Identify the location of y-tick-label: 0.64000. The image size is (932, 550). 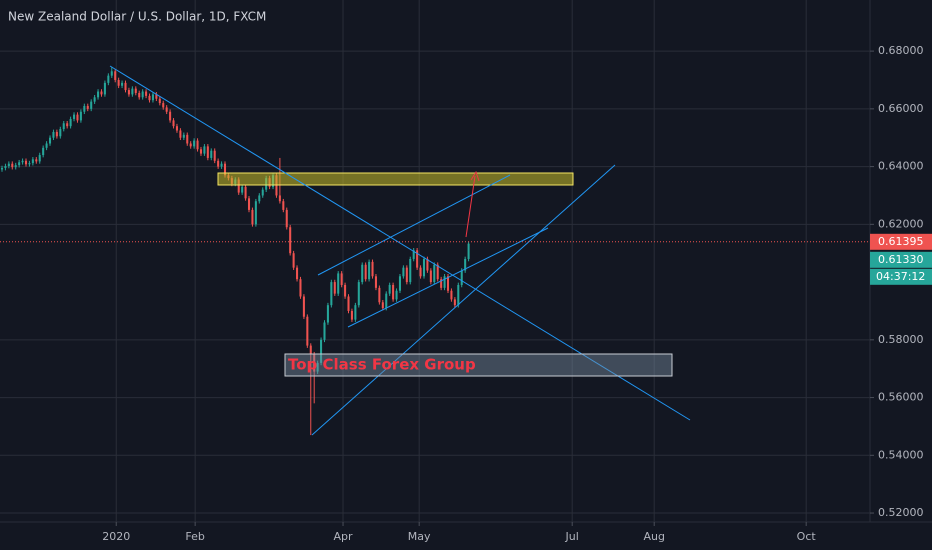
(901, 166).